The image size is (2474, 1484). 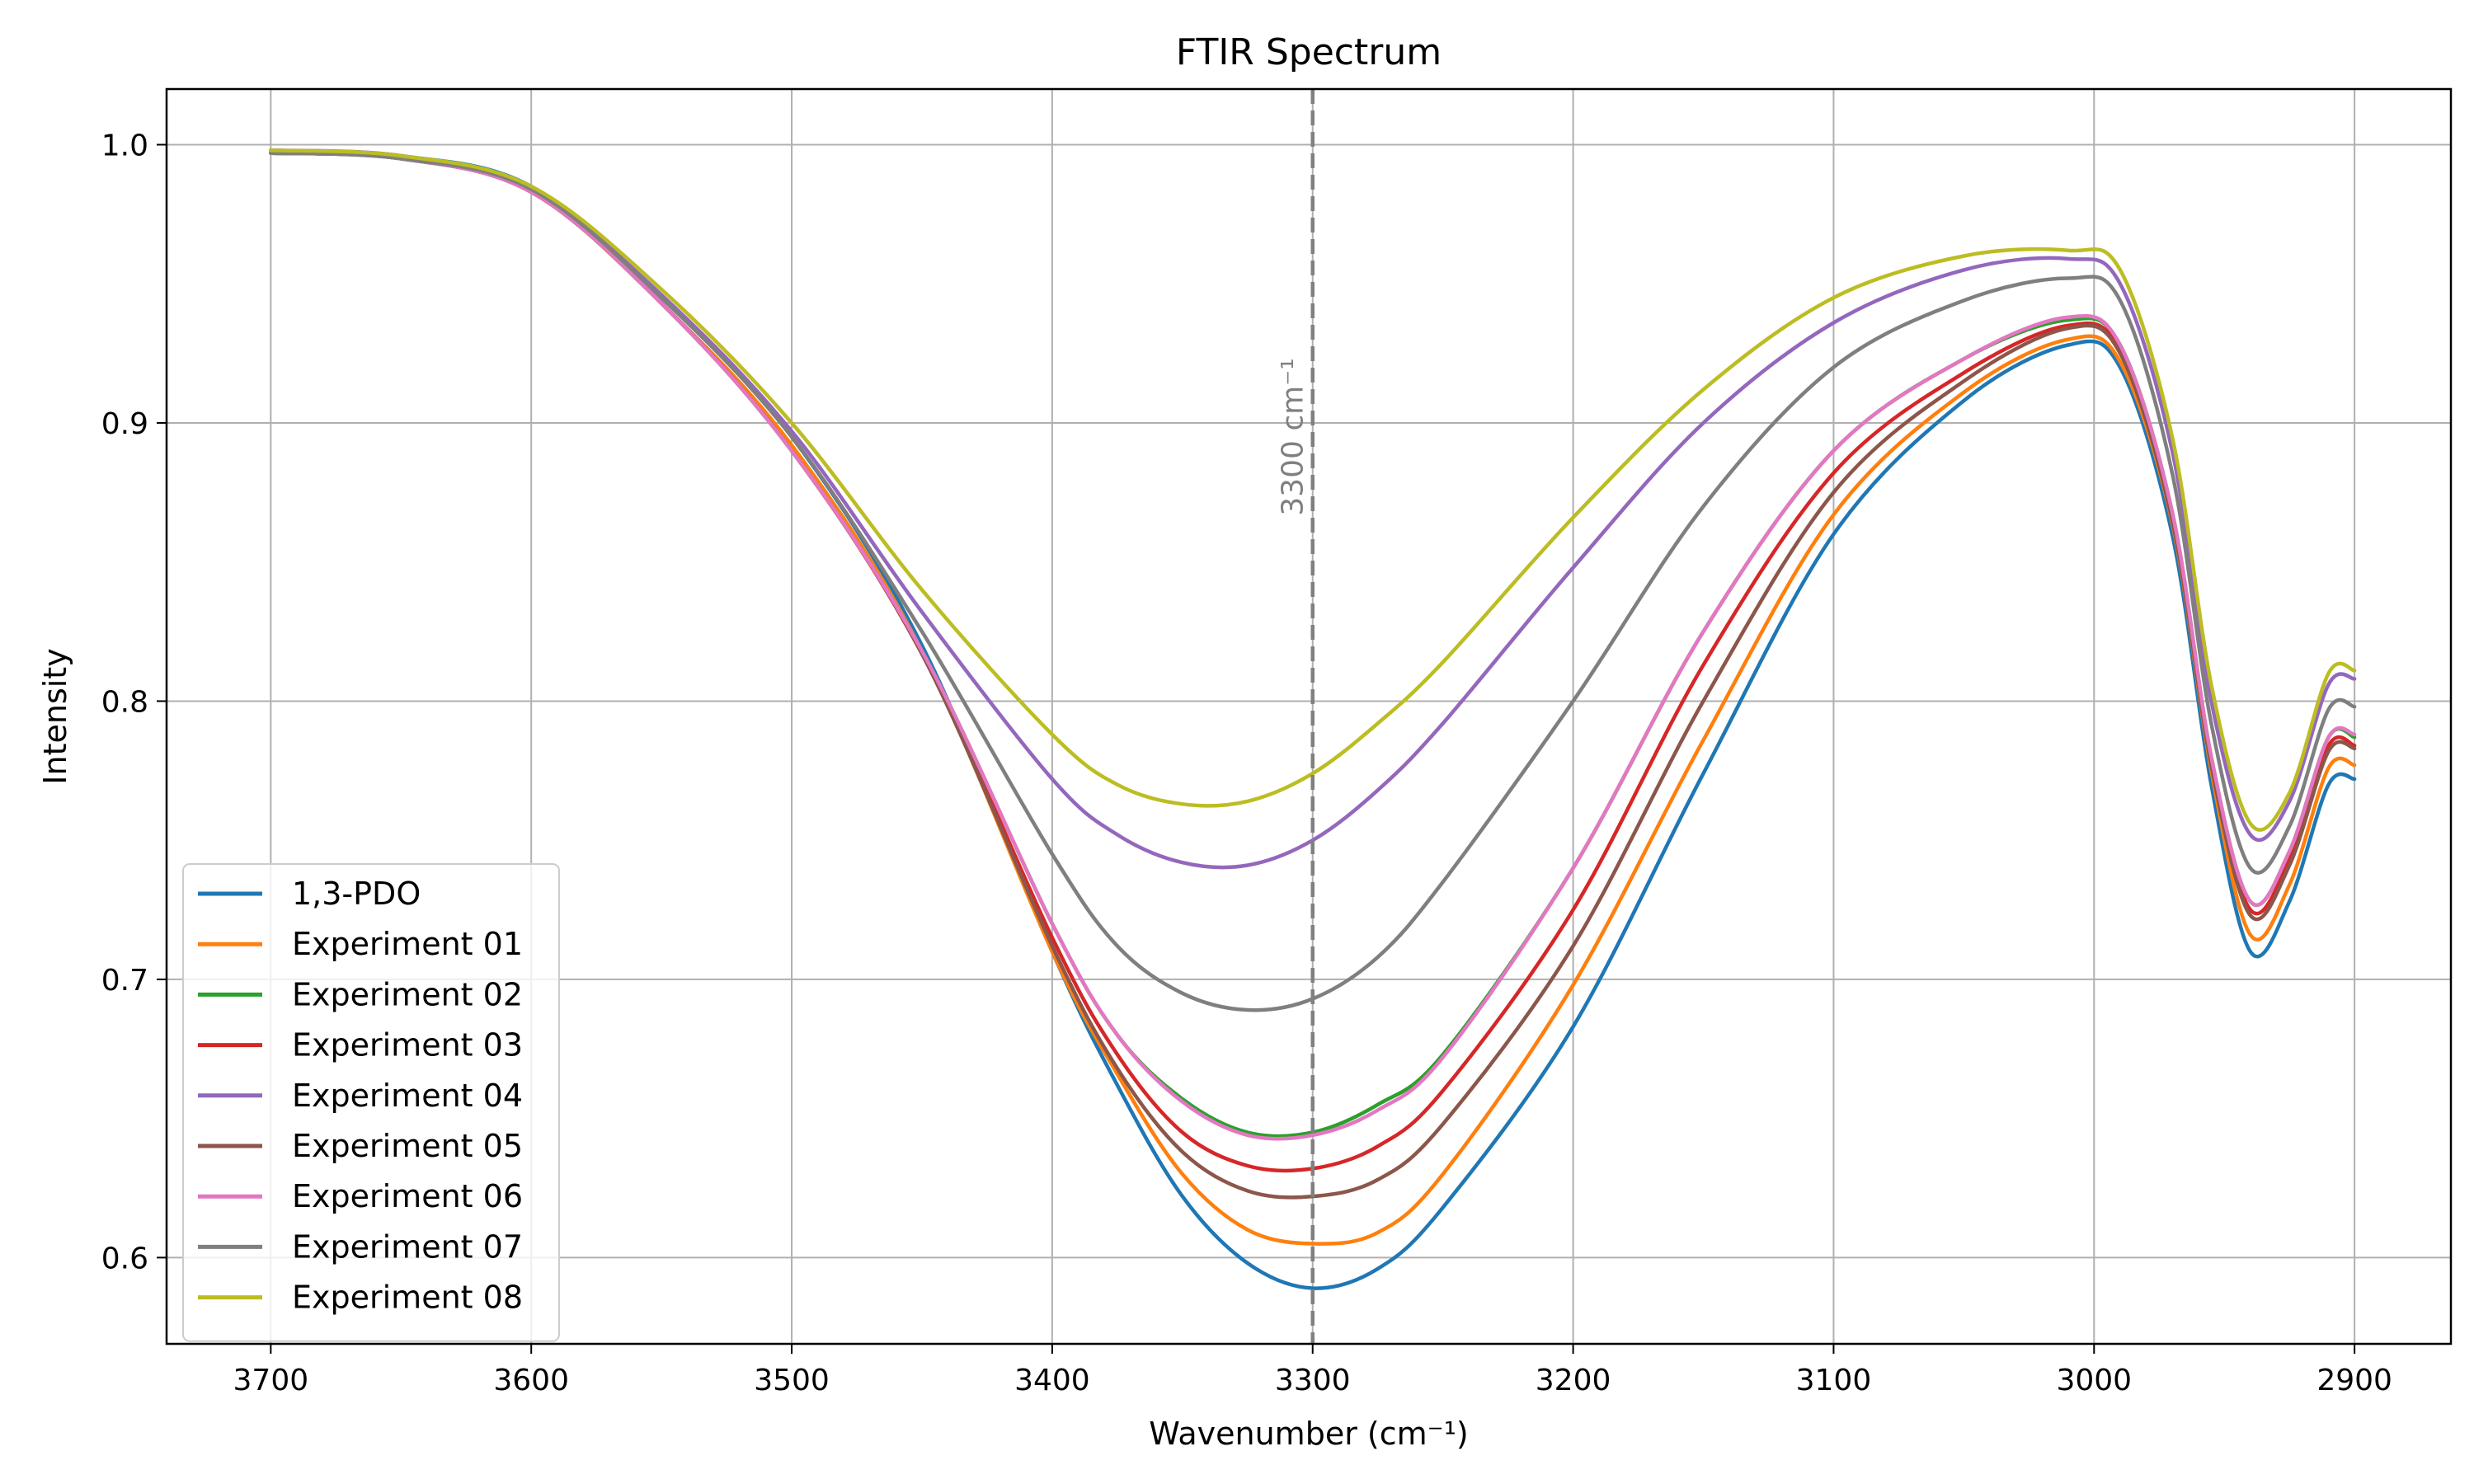 What do you see at coordinates (407, 1096) in the screenshot?
I see `legend-label-experiment-04: Experiment 04` at bounding box center [407, 1096].